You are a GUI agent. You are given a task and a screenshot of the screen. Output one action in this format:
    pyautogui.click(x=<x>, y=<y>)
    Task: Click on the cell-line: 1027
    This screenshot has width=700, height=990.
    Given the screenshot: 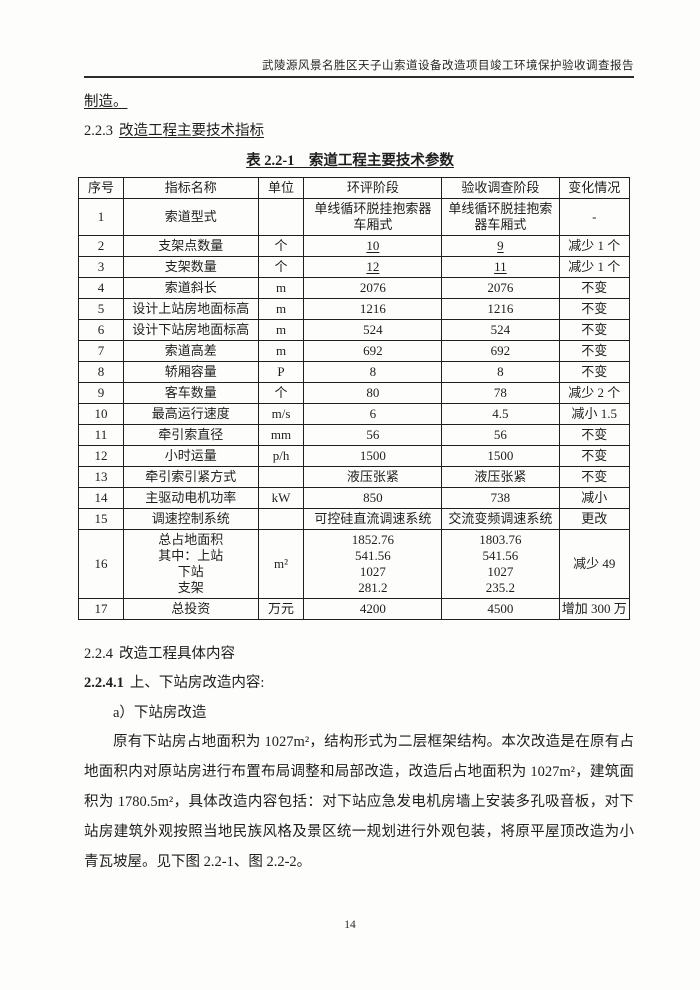 What is the action you would take?
    pyautogui.click(x=372, y=571)
    